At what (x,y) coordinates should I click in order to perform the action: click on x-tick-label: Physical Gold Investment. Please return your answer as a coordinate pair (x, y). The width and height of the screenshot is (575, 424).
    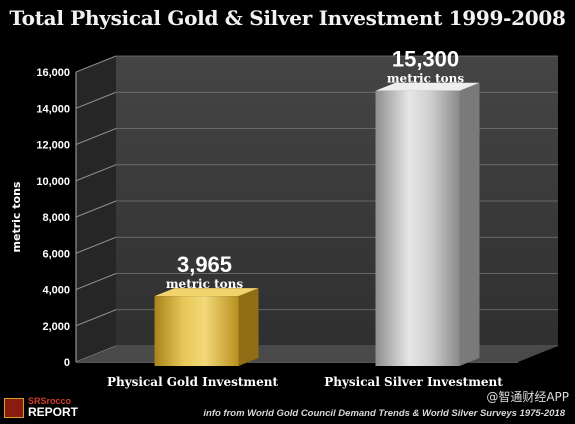
    Looking at the image, I should click on (193, 382).